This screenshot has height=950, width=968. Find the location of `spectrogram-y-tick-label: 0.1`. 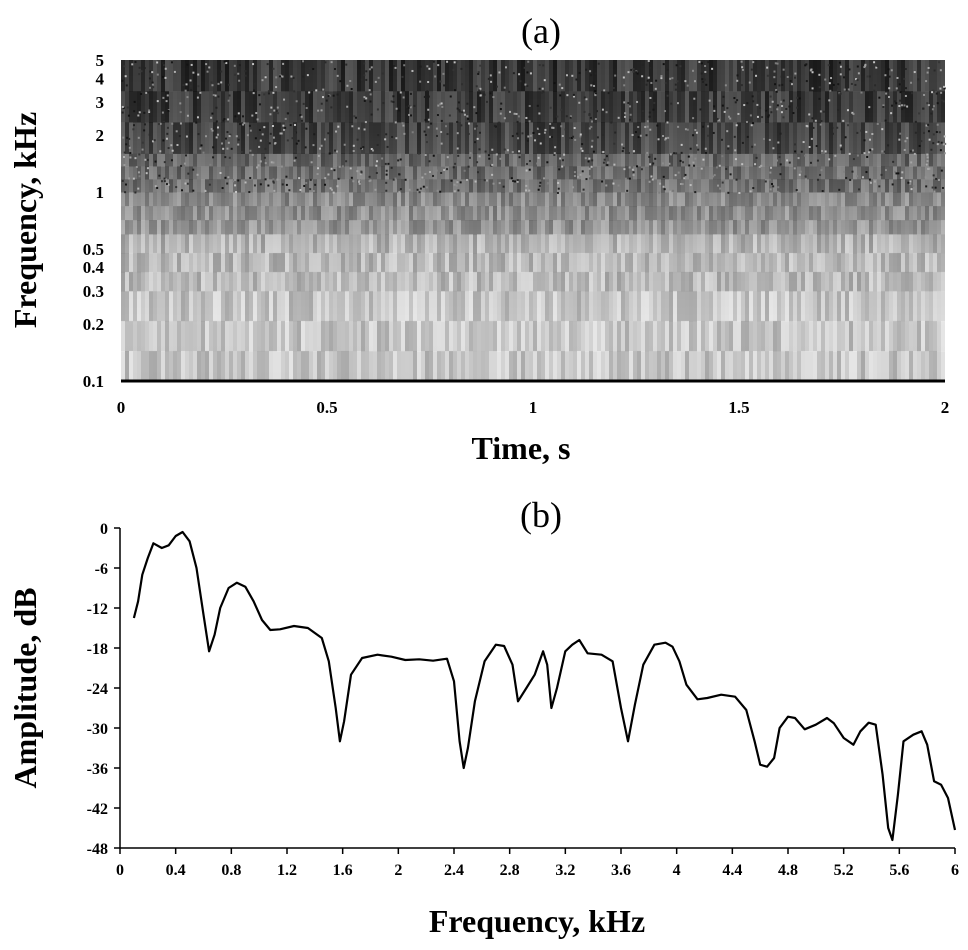

spectrogram-y-tick-label: 0.1 is located at coordinates (93, 381).